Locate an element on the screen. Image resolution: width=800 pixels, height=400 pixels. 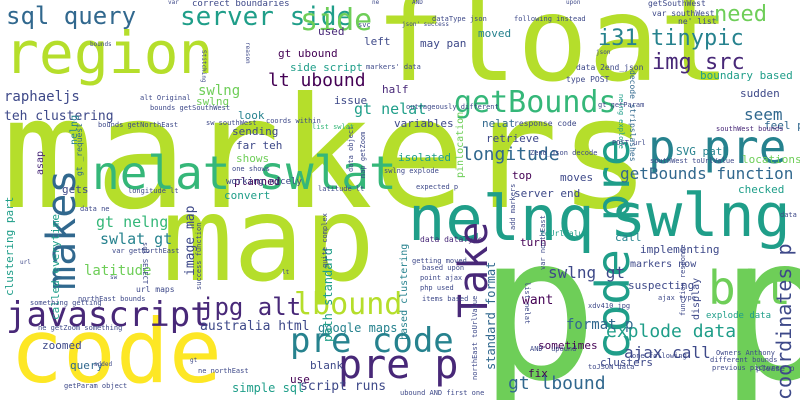
word-and: AND is located at coordinates (417, 3).